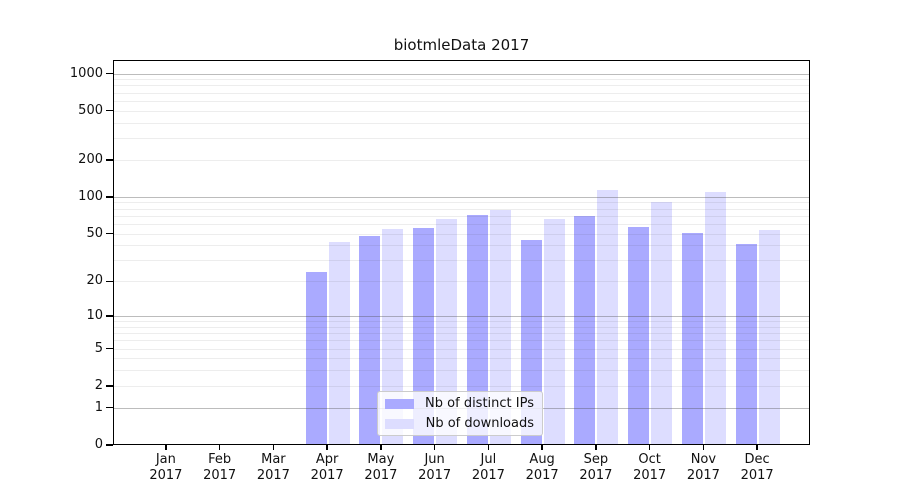  Describe the element at coordinates (98, 385) in the screenshot. I see `y-tick-label-2: 2` at that location.